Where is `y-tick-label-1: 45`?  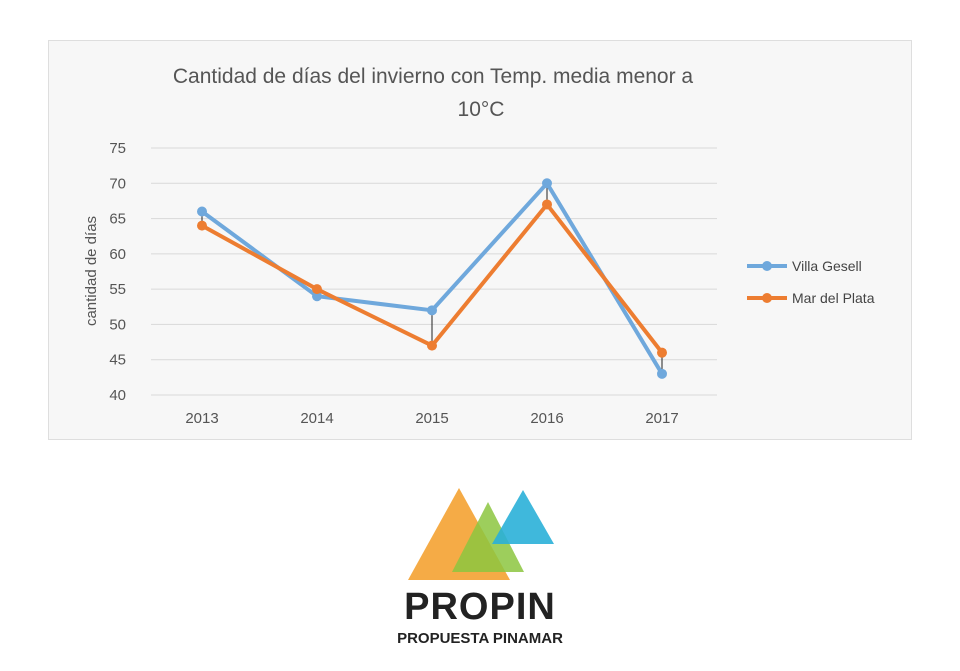
y-tick-label-1: 45 is located at coordinates (117, 360).